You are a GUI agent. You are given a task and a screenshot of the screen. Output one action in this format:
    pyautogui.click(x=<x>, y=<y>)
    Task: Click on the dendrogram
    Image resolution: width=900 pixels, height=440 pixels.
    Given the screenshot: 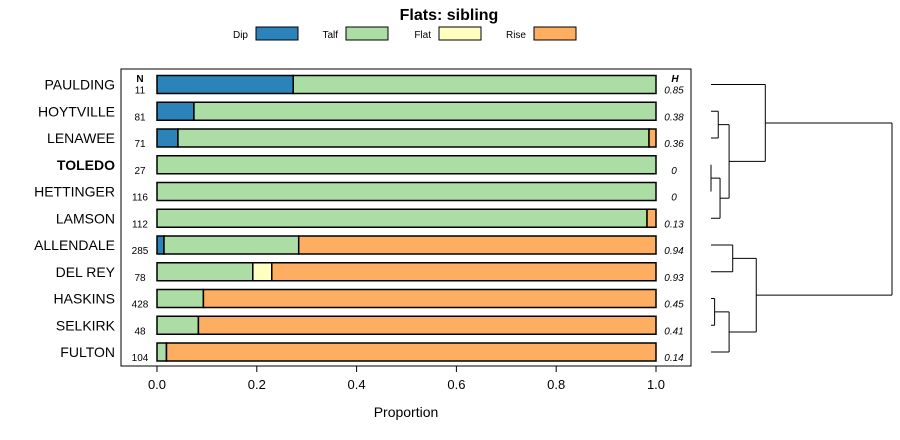 What is the action you would take?
    pyautogui.click(x=801, y=218)
    